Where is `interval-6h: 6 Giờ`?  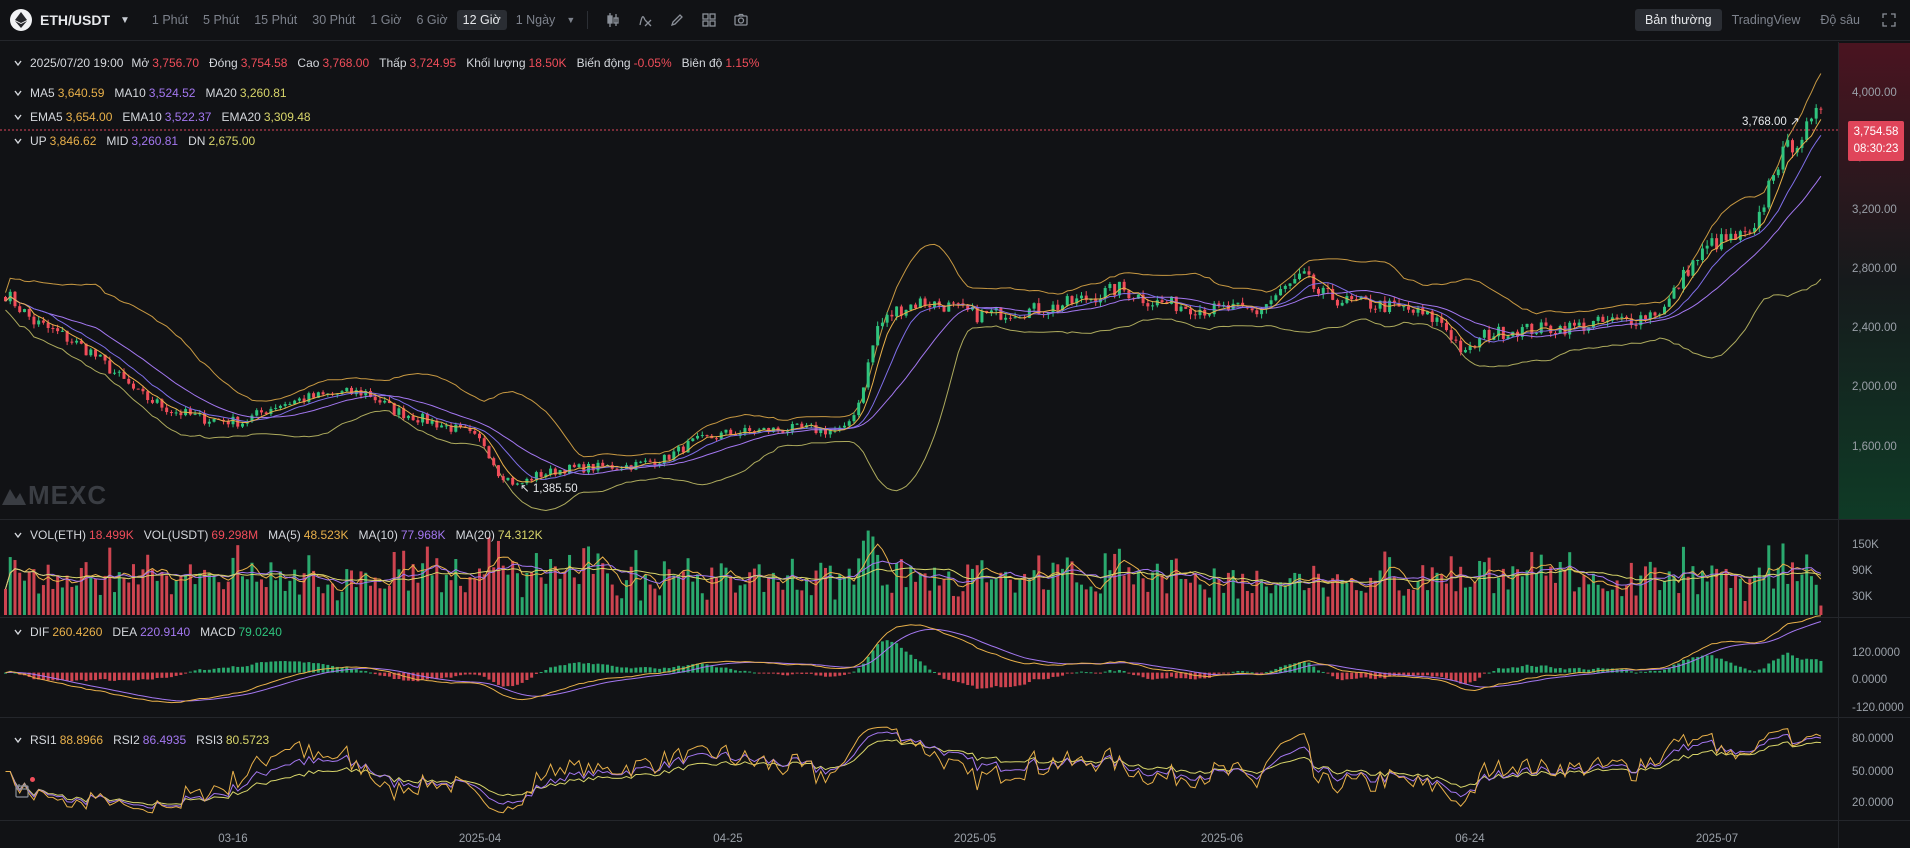 interval-6h: 6 Giờ is located at coordinates (432, 20).